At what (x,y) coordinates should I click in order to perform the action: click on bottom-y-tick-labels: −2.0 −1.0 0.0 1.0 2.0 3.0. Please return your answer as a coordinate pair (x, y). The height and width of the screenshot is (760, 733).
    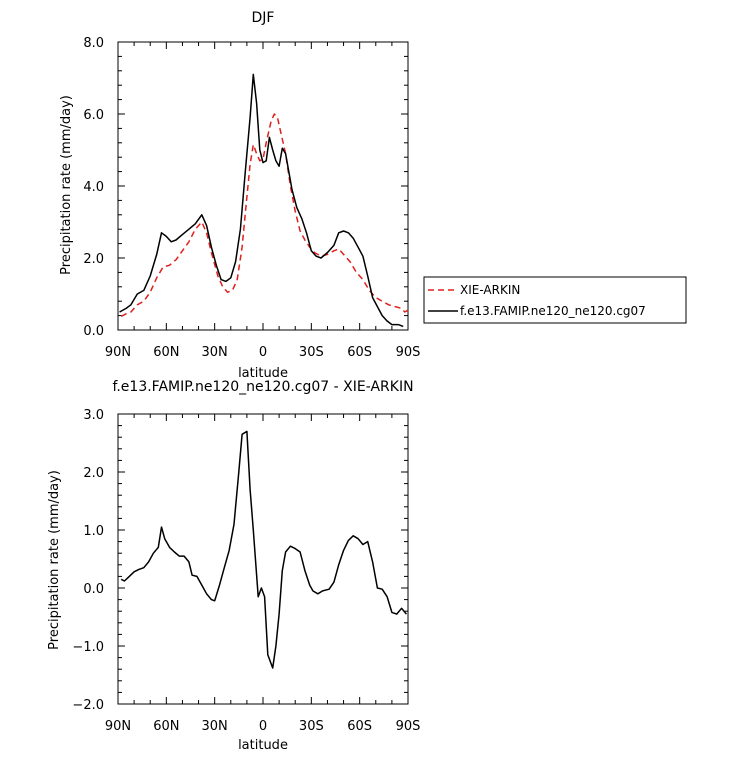
    Looking at the image, I should click on (88, 560).